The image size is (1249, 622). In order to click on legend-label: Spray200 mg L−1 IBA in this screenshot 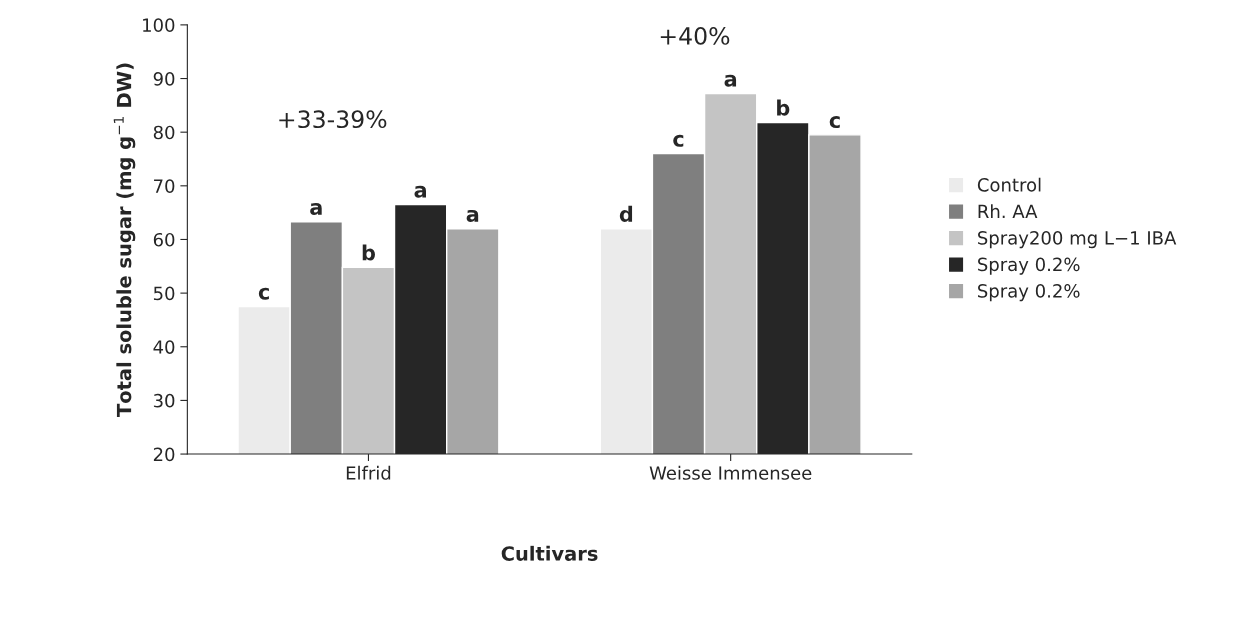, I will do `click(1077, 240)`.